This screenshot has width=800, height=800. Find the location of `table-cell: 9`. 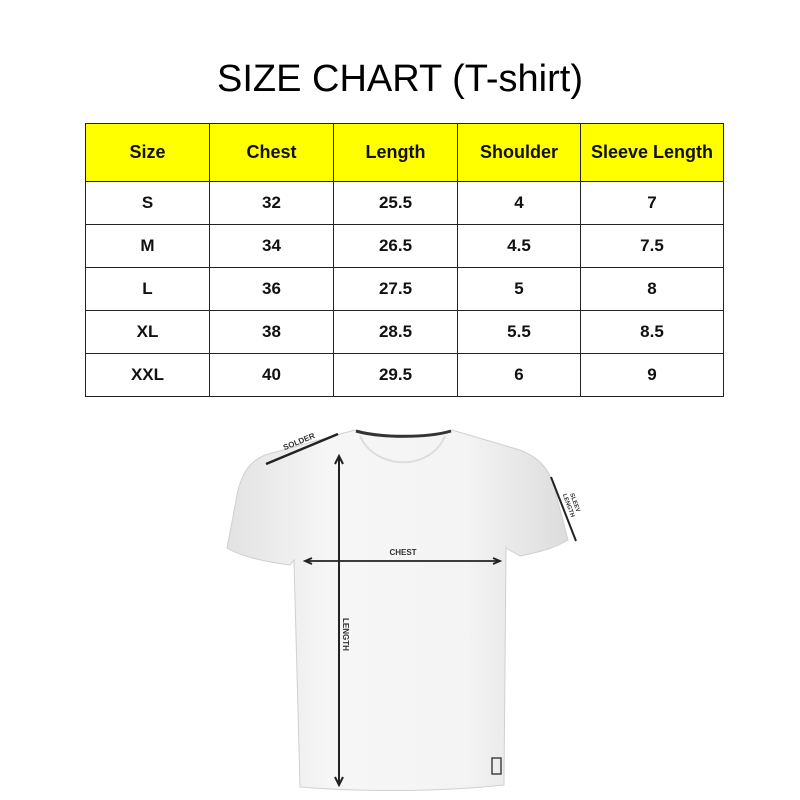

table-cell: 9 is located at coordinates (652, 375).